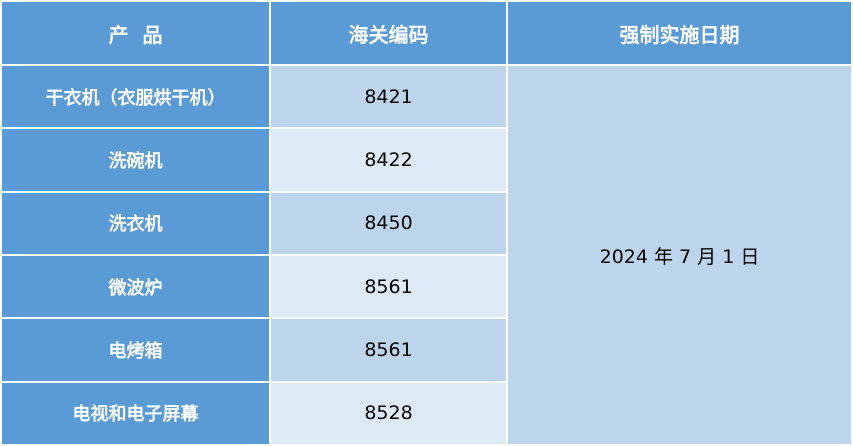 This screenshot has width=853, height=446. I want to click on header-hs-code: 海关编码, so click(388, 33).